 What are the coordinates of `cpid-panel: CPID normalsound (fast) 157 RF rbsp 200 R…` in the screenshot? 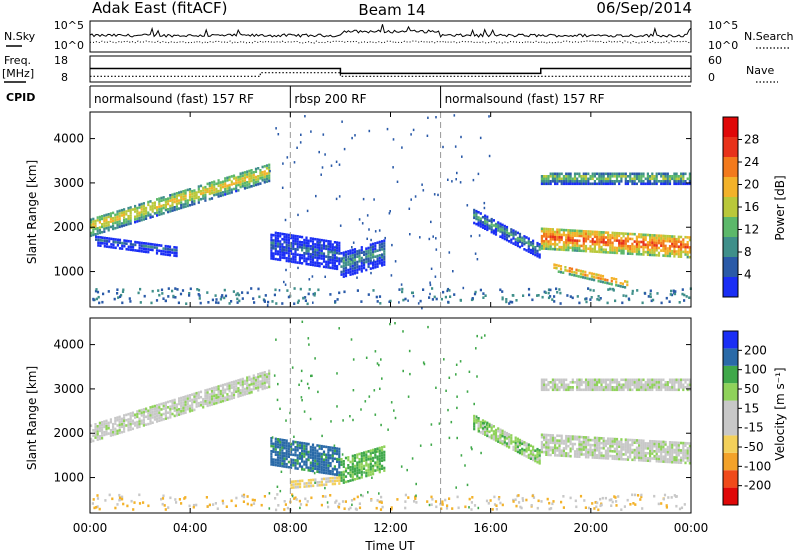 It's located at (348, 96).